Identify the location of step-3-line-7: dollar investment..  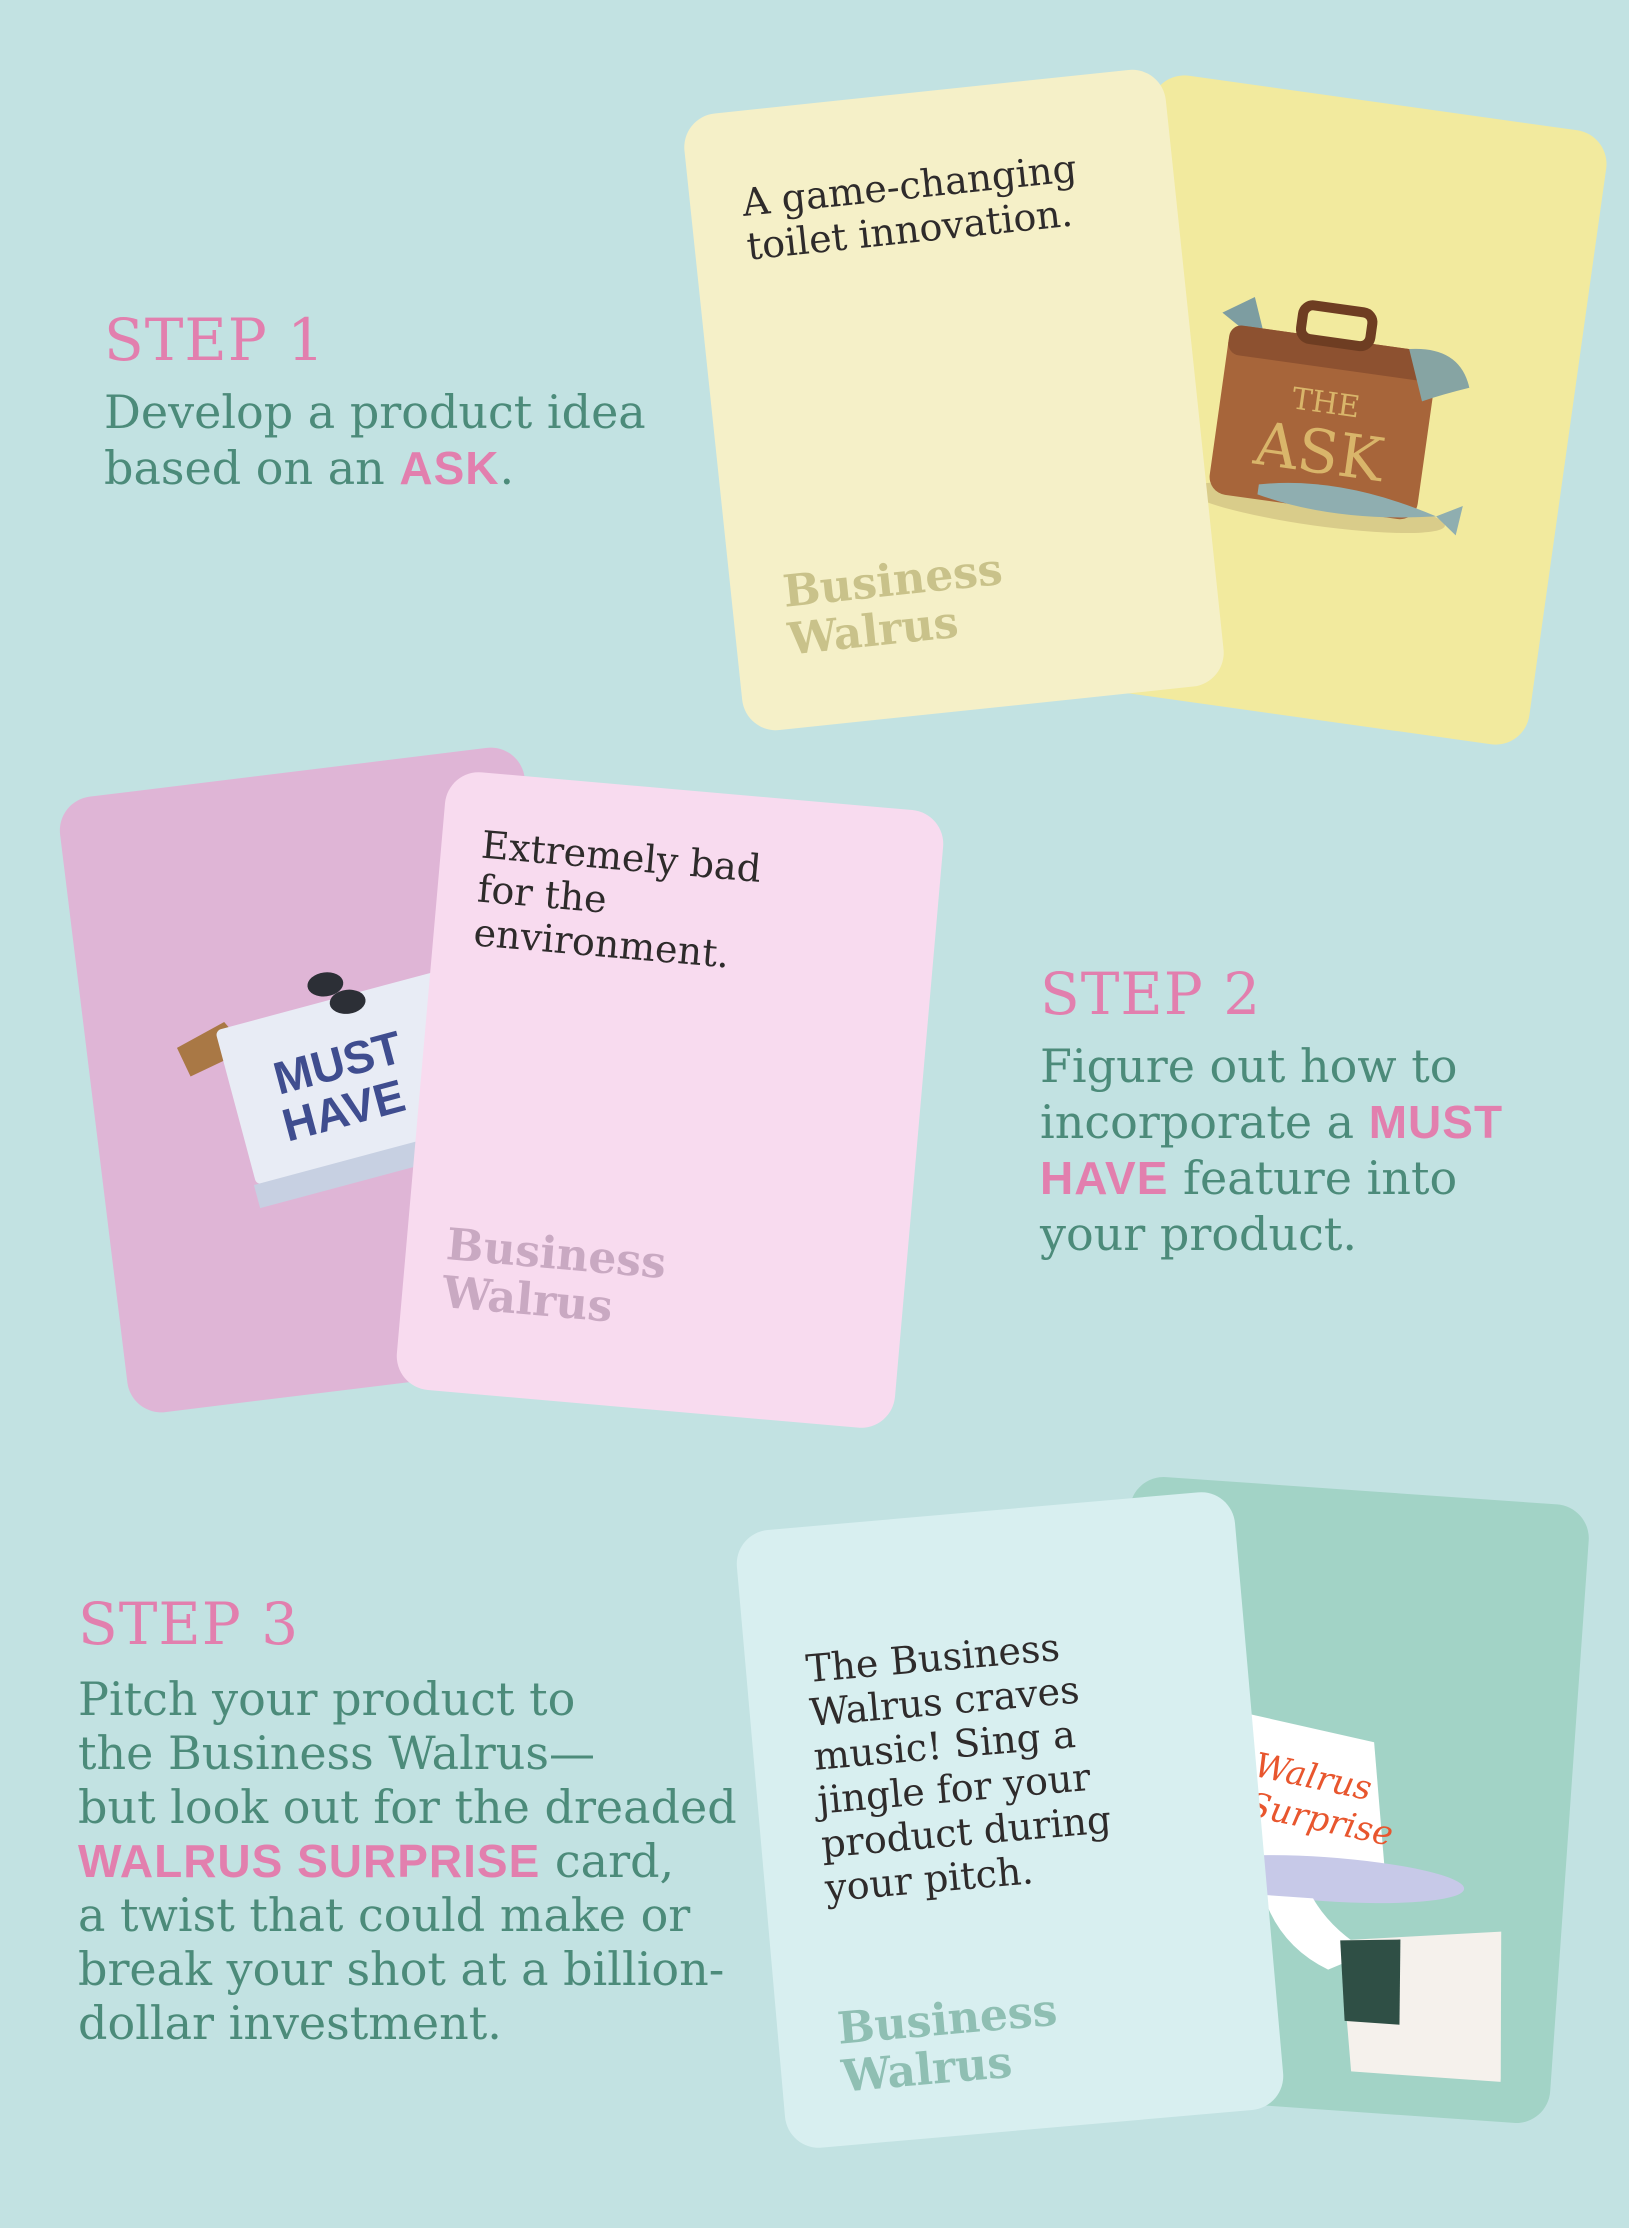
(290, 2023).